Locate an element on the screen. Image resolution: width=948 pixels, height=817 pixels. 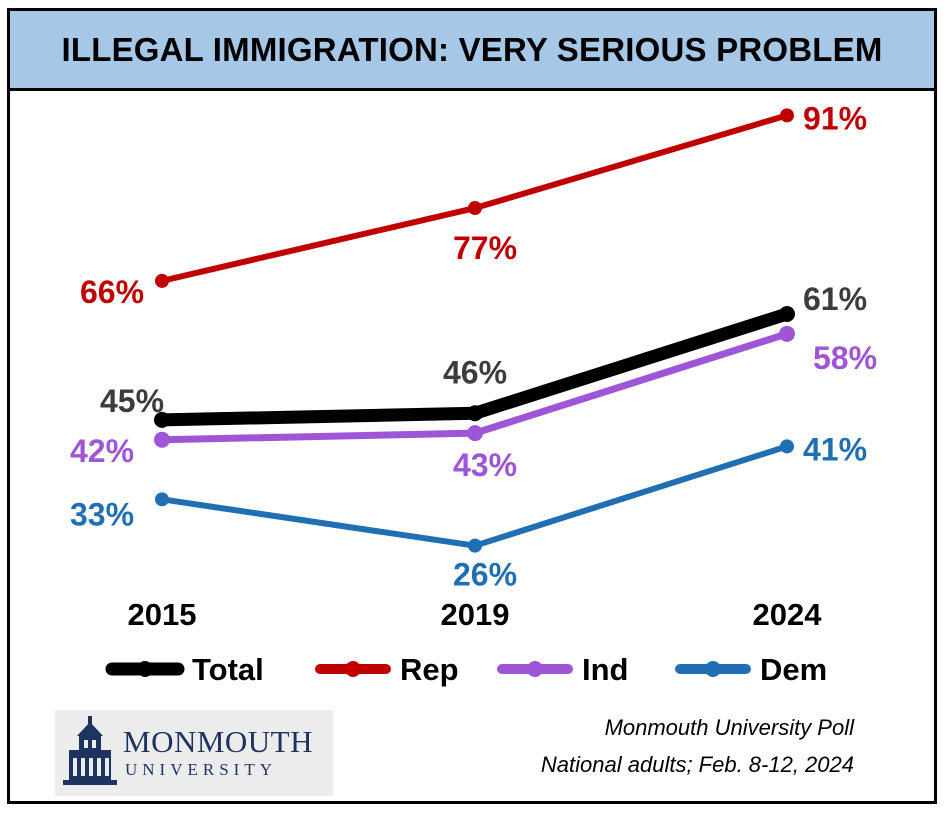
monmouth-logo: MONMOUTH UNIVERSITY is located at coordinates (194, 753).